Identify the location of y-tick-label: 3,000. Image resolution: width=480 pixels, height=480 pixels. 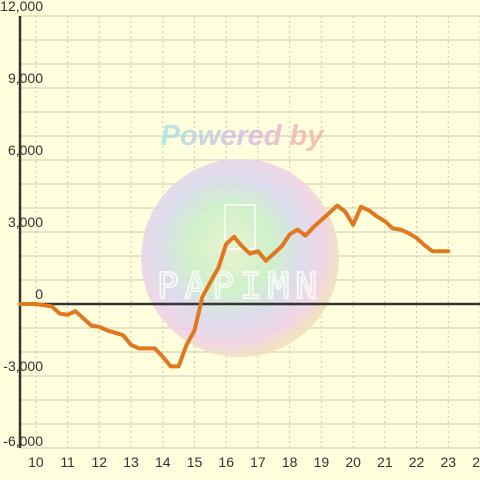
(25, 222).